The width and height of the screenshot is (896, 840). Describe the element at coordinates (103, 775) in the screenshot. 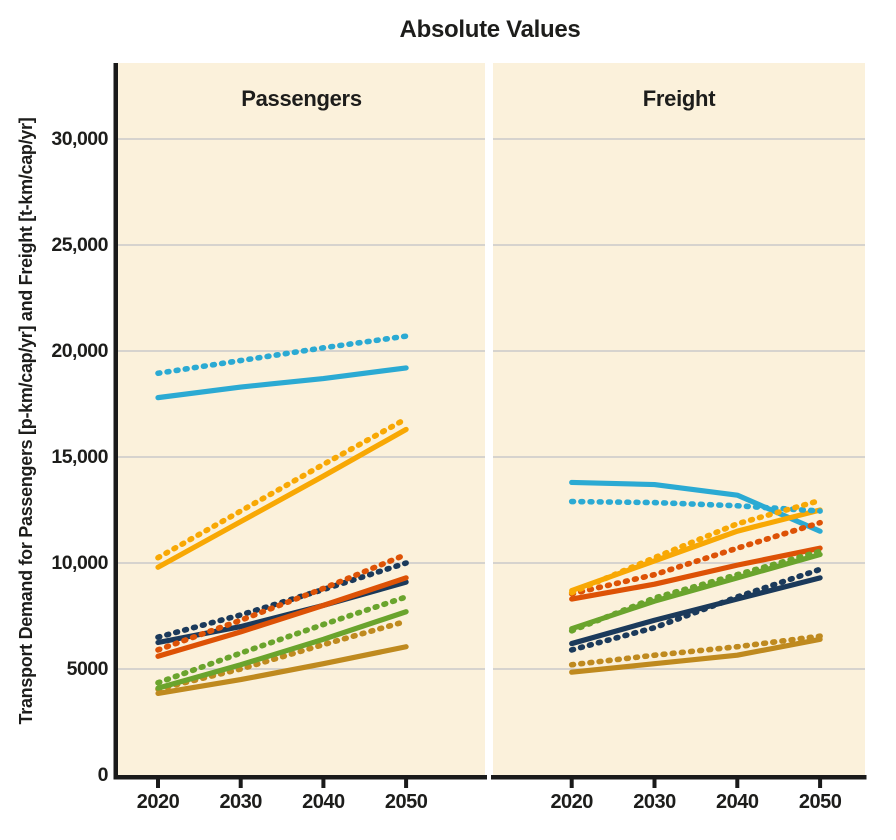

I see `y-tick-label-0: 0` at that location.